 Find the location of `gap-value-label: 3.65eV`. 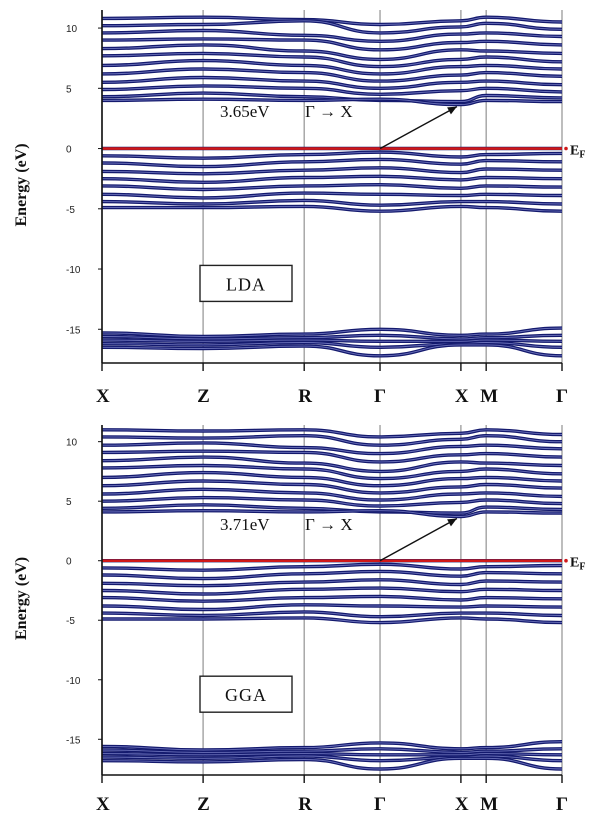

gap-value-label: 3.65eV is located at coordinates (245, 111).